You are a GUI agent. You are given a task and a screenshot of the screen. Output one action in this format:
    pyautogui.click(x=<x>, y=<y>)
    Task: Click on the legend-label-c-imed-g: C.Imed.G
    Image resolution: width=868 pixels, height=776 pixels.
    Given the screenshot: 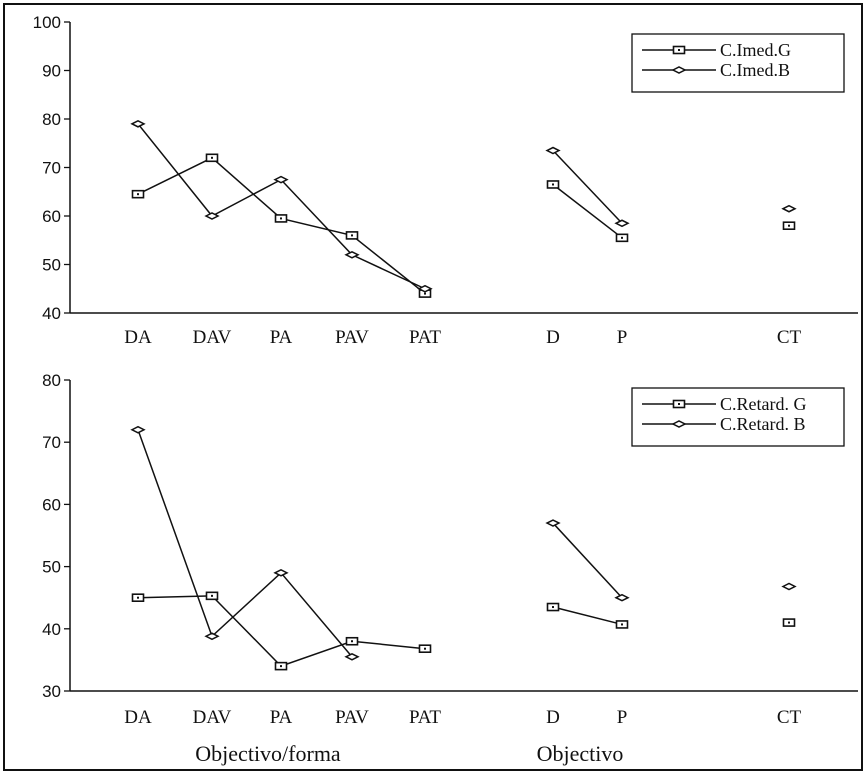 What is the action you would take?
    pyautogui.click(x=755, y=50)
    